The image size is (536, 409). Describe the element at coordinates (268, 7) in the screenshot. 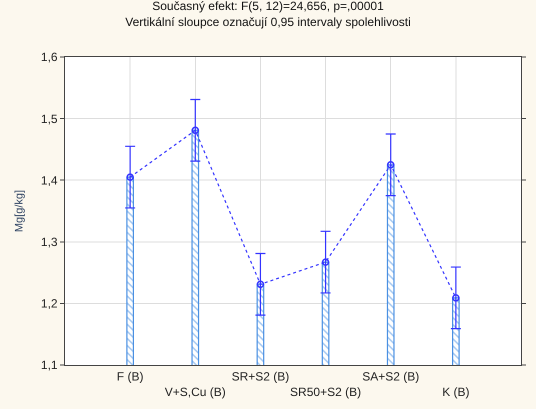

I see `chart-title: Současný efekt: F(5, 12)=24,656, p=,00001` at that location.